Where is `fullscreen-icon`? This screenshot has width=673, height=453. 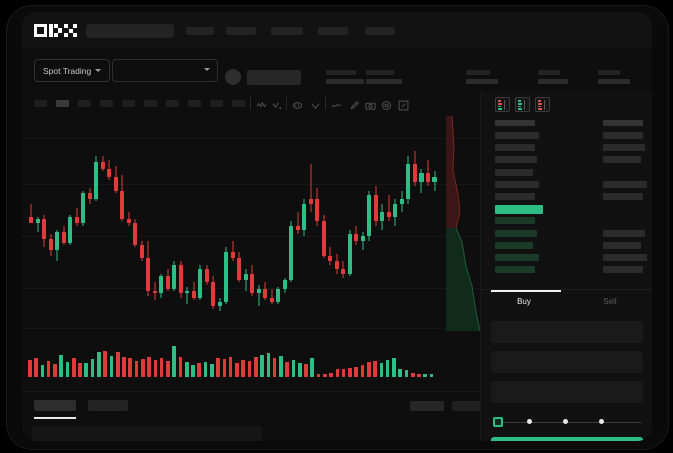
fullscreen-icon is located at coordinates (403, 104).